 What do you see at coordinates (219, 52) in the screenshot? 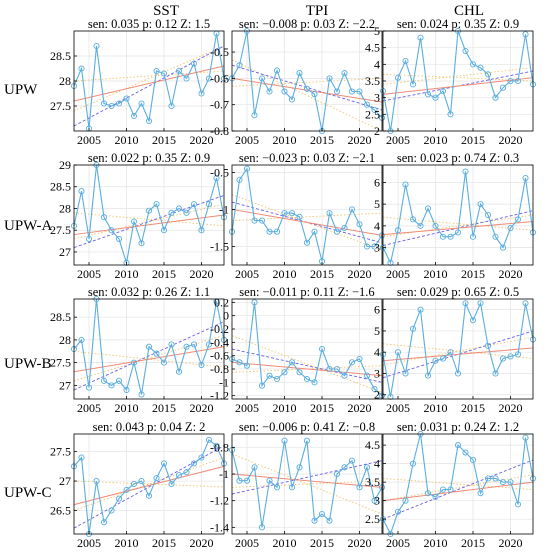
I see `y-tick-label: -0.5` at bounding box center [219, 52].